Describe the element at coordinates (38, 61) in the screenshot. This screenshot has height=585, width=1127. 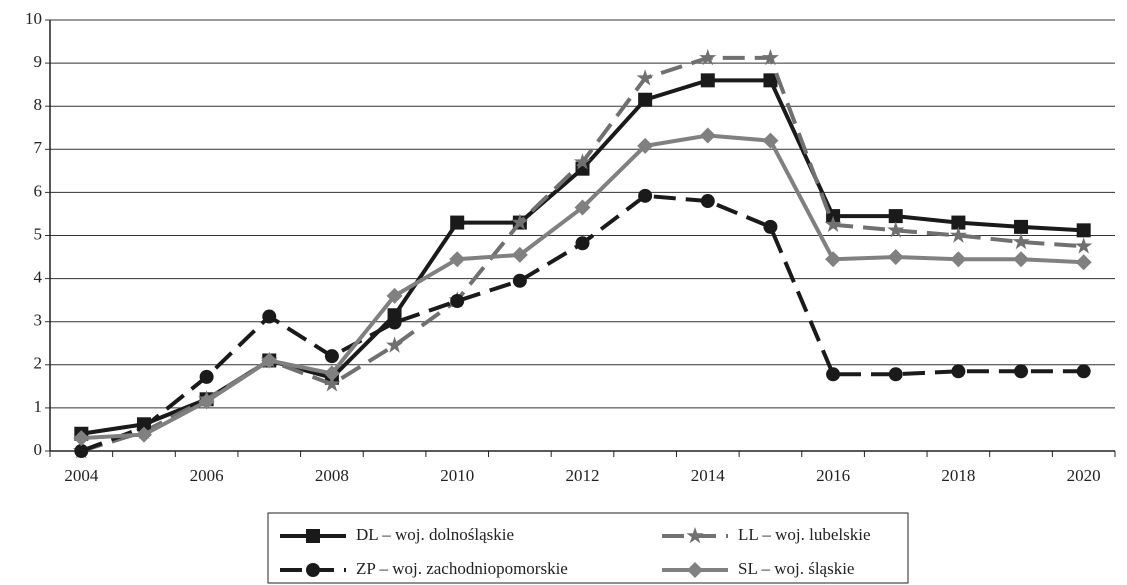
I see `y-tick-label: 9` at that location.